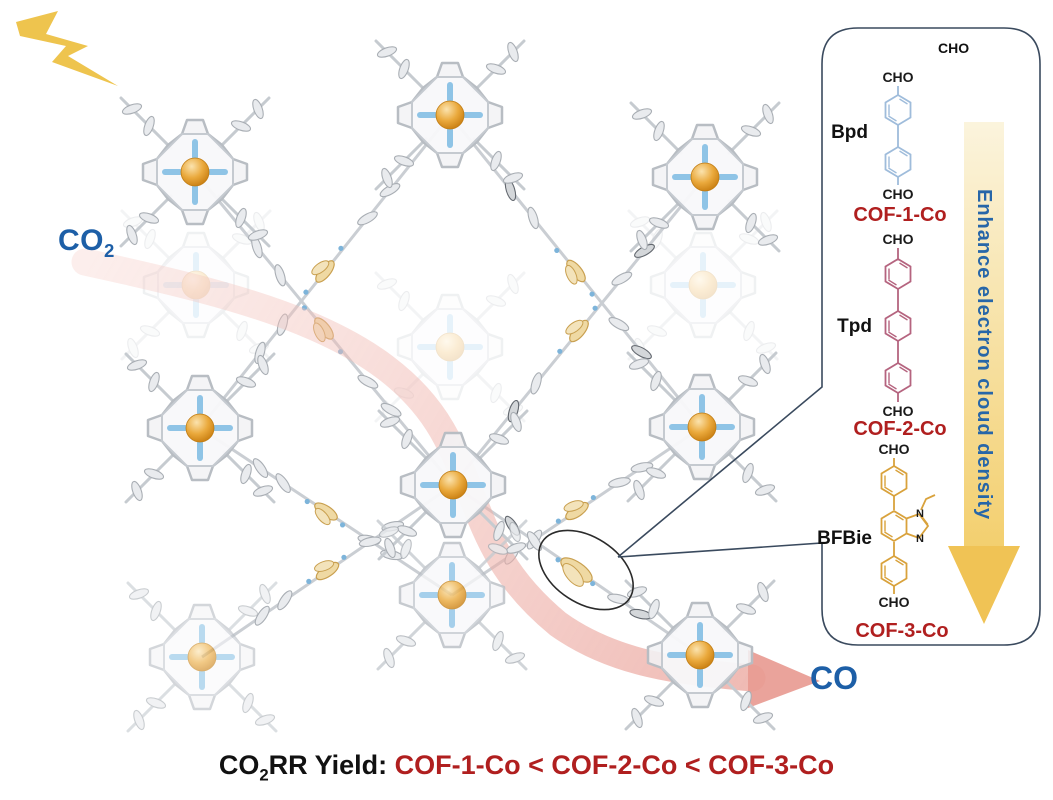 The height and width of the screenshot is (800, 1053). What do you see at coordinates (586, 570) in the screenshot?
I see `linker-highlight-ellipse` at bounding box center [586, 570].